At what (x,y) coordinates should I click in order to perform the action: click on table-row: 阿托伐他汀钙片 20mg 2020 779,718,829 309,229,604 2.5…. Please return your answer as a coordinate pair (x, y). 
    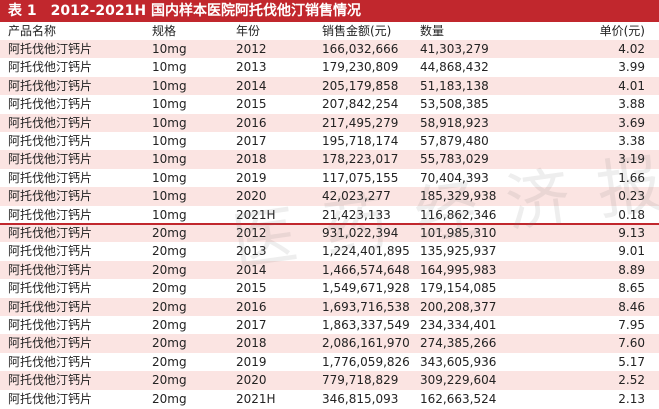
    Looking at the image, I should click on (329, 380).